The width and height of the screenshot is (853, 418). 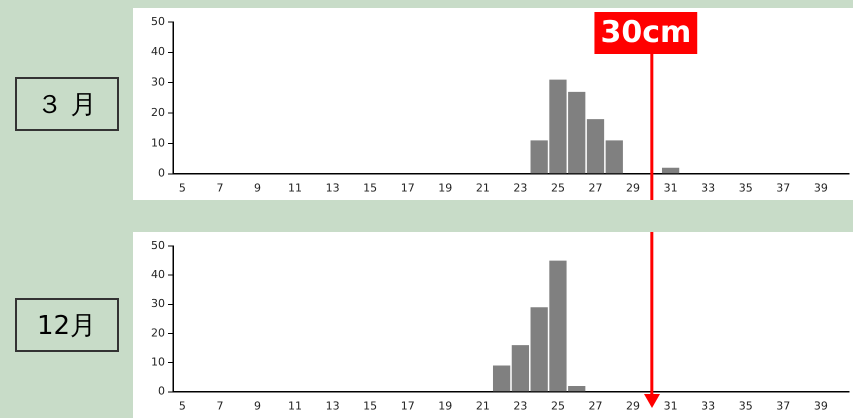 What do you see at coordinates (66, 104) in the screenshot?
I see `text: ３ 月` at bounding box center [66, 104].